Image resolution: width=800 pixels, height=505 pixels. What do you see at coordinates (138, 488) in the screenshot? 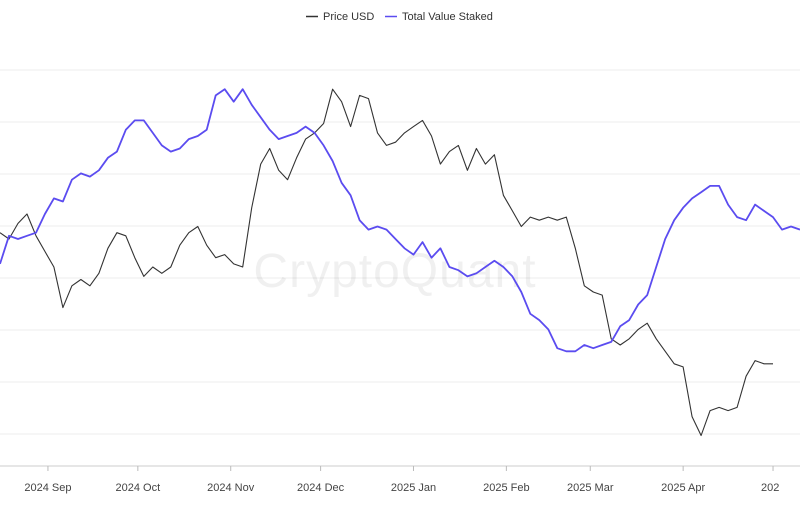
I see `x-tick-label: 2024 Oct` at bounding box center [138, 488].